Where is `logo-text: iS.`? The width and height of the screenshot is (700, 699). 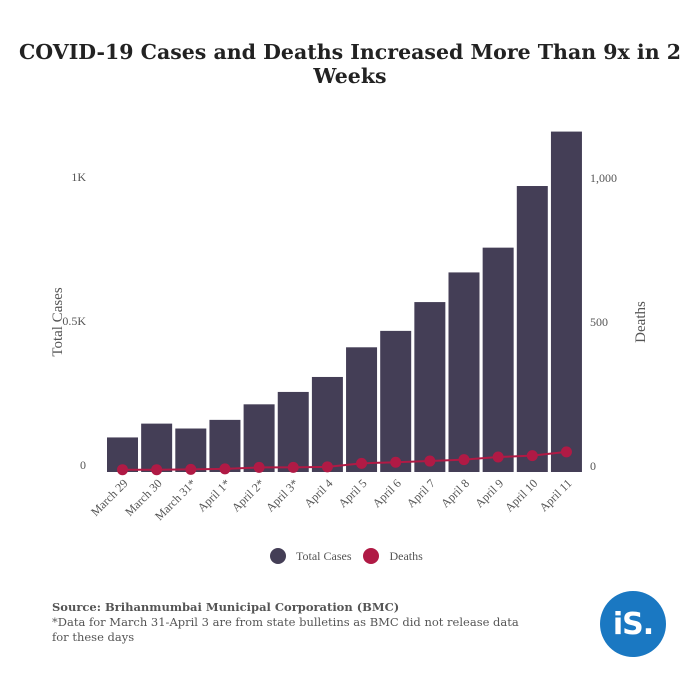
logo-text: iS. is located at coordinates (633, 624).